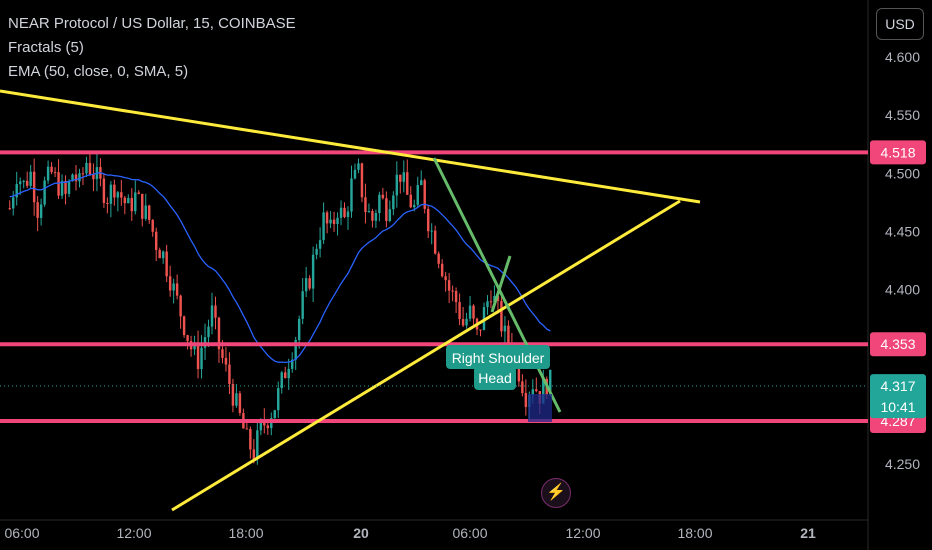  What do you see at coordinates (902, 464) in the screenshot?
I see `price-tick-label: 4.250` at bounding box center [902, 464].